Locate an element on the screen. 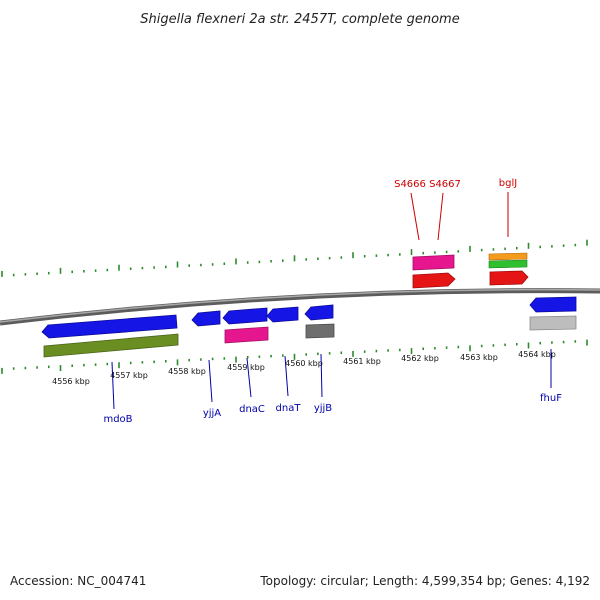 The width and height of the screenshot is (600, 600). inner-tick-row is located at coordinates (294, 356).